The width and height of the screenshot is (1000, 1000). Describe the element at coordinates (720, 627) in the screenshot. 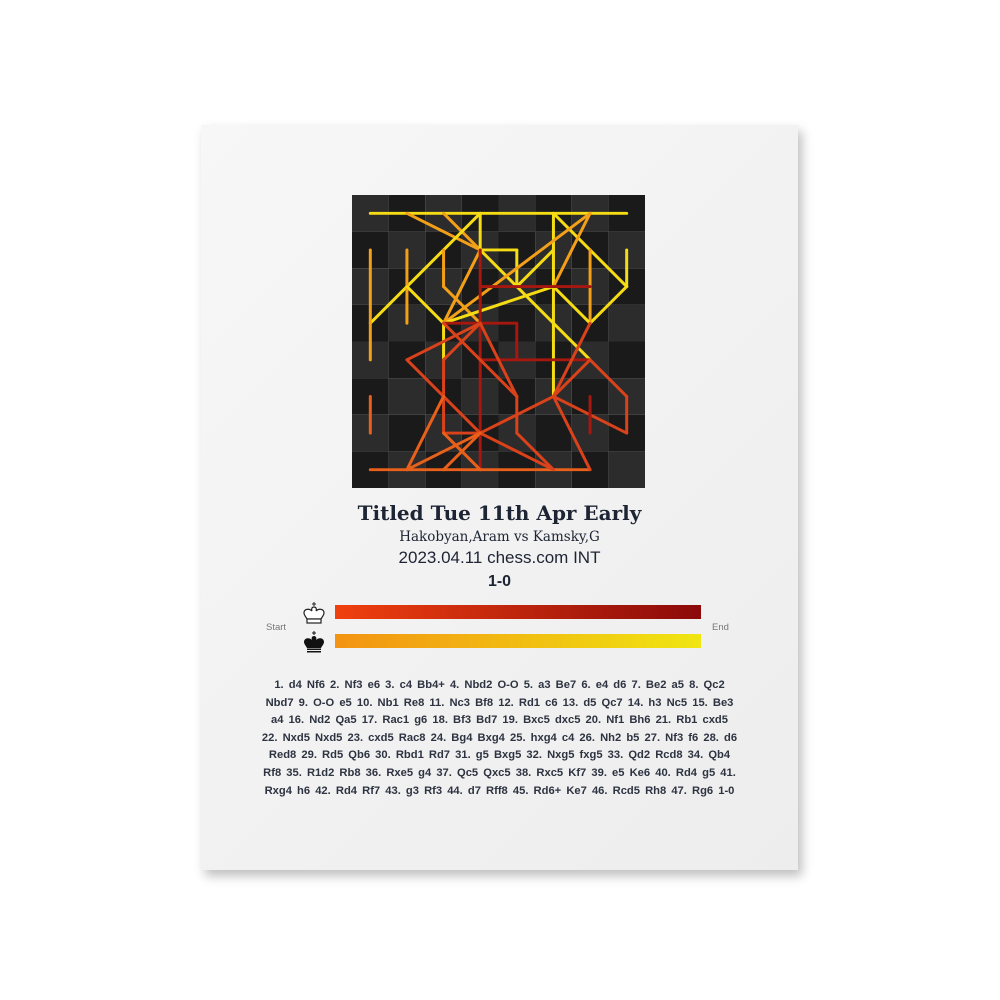

I see `end-label: End` at that location.